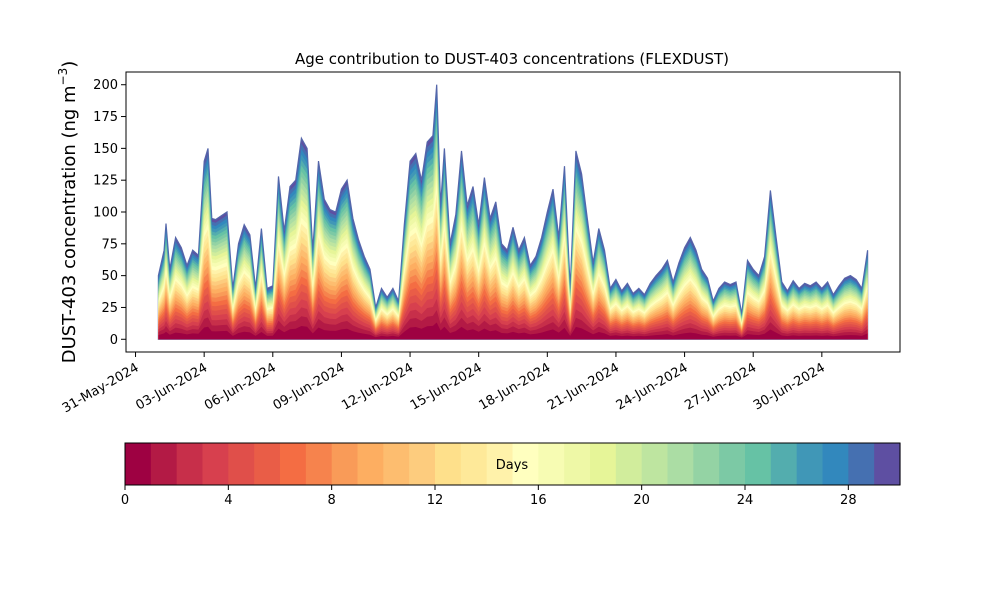 The height and width of the screenshot is (600, 1000). Describe the element at coordinates (652, 386) in the screenshot. I see `x-tick-label: 24-Jun-2024` at that location.